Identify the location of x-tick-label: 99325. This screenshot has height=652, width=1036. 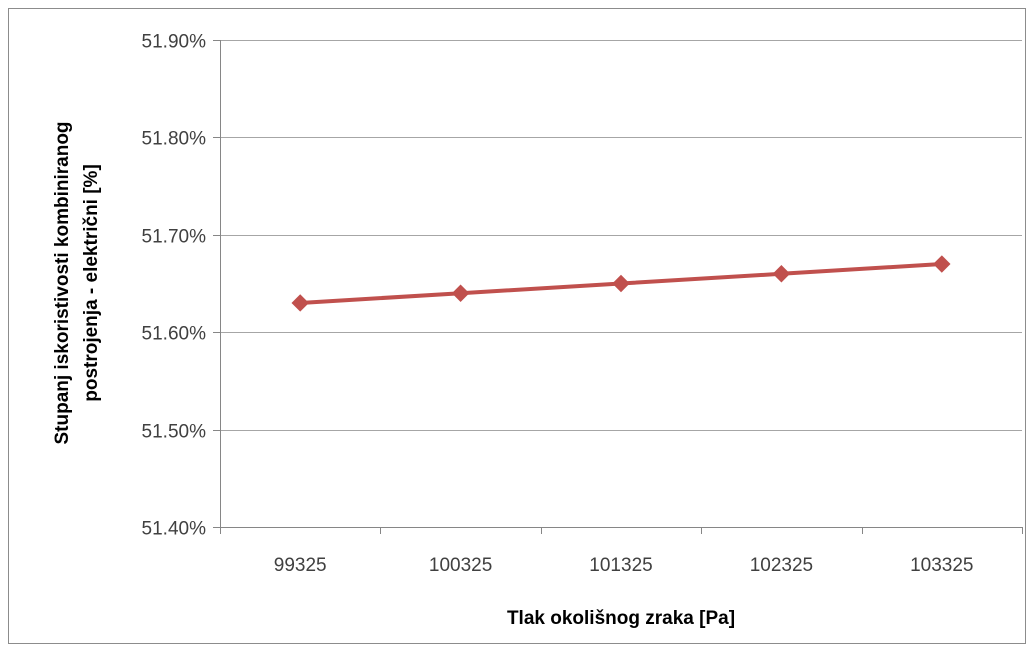
(300, 565).